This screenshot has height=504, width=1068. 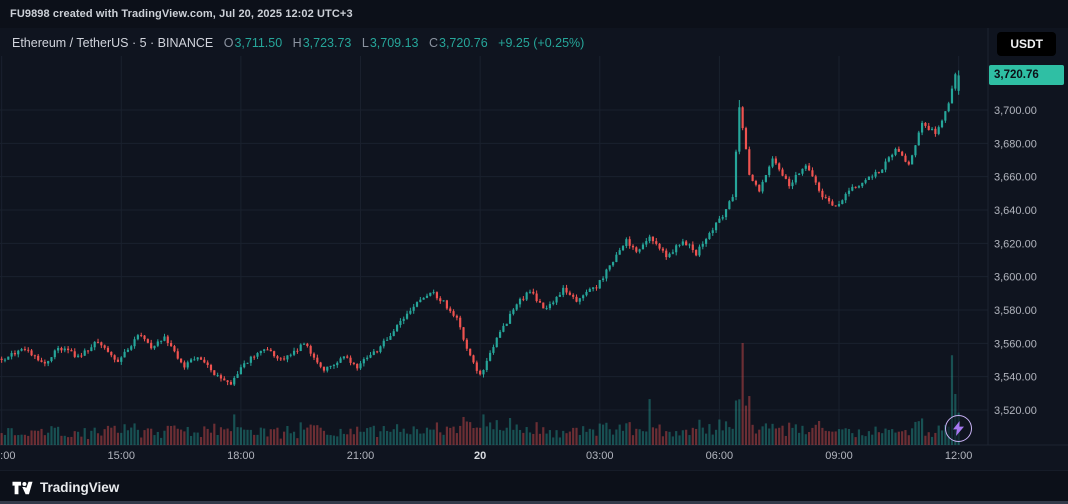 I want to click on logo-bar: TradingView, so click(x=534, y=487).